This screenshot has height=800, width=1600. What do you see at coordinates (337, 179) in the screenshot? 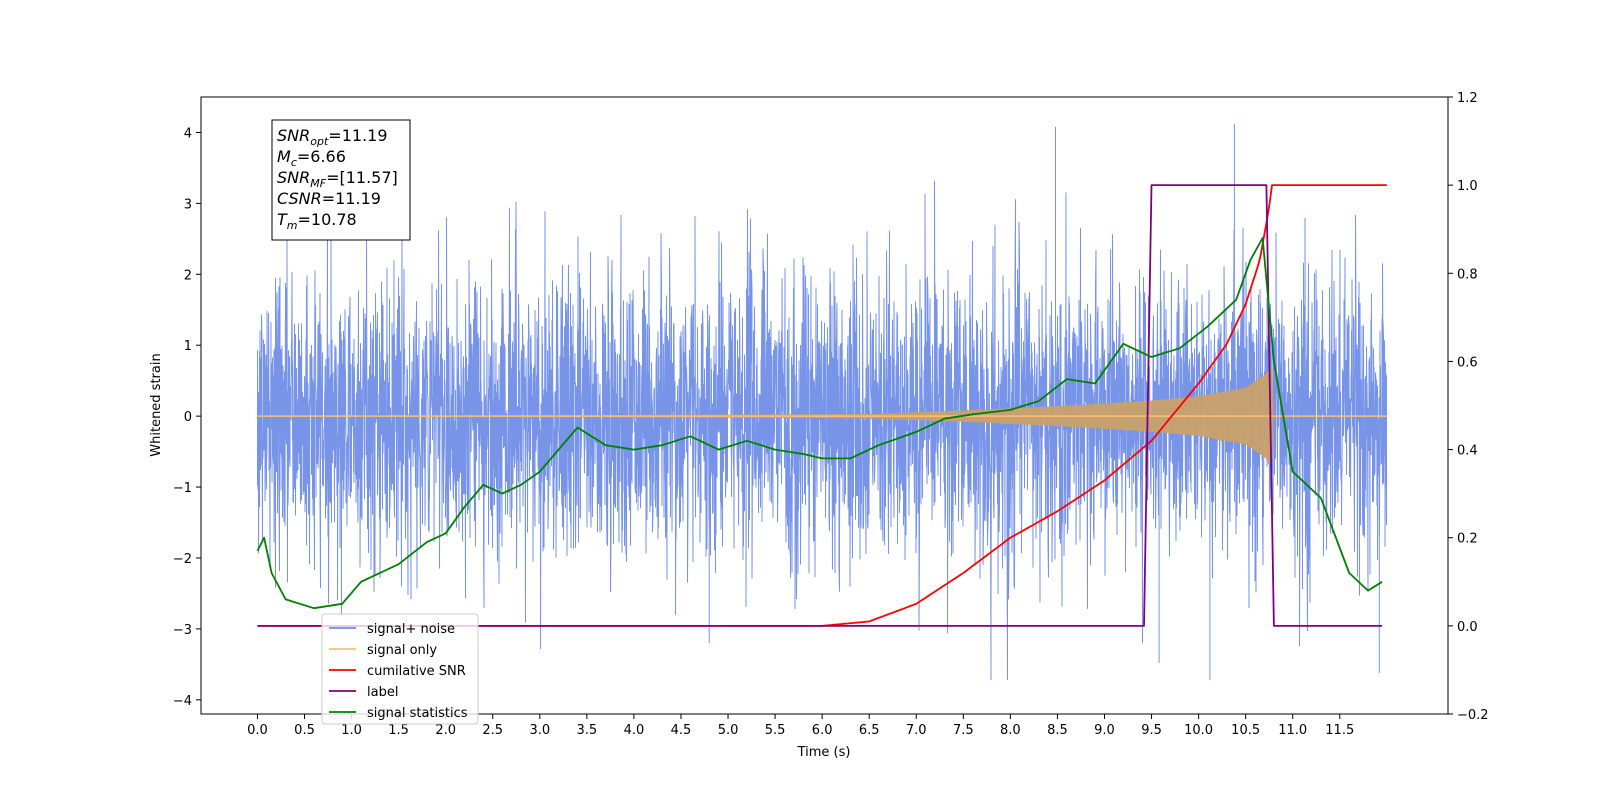
I see `annotation-line: SNRMF=[11.57]` at bounding box center [337, 179].